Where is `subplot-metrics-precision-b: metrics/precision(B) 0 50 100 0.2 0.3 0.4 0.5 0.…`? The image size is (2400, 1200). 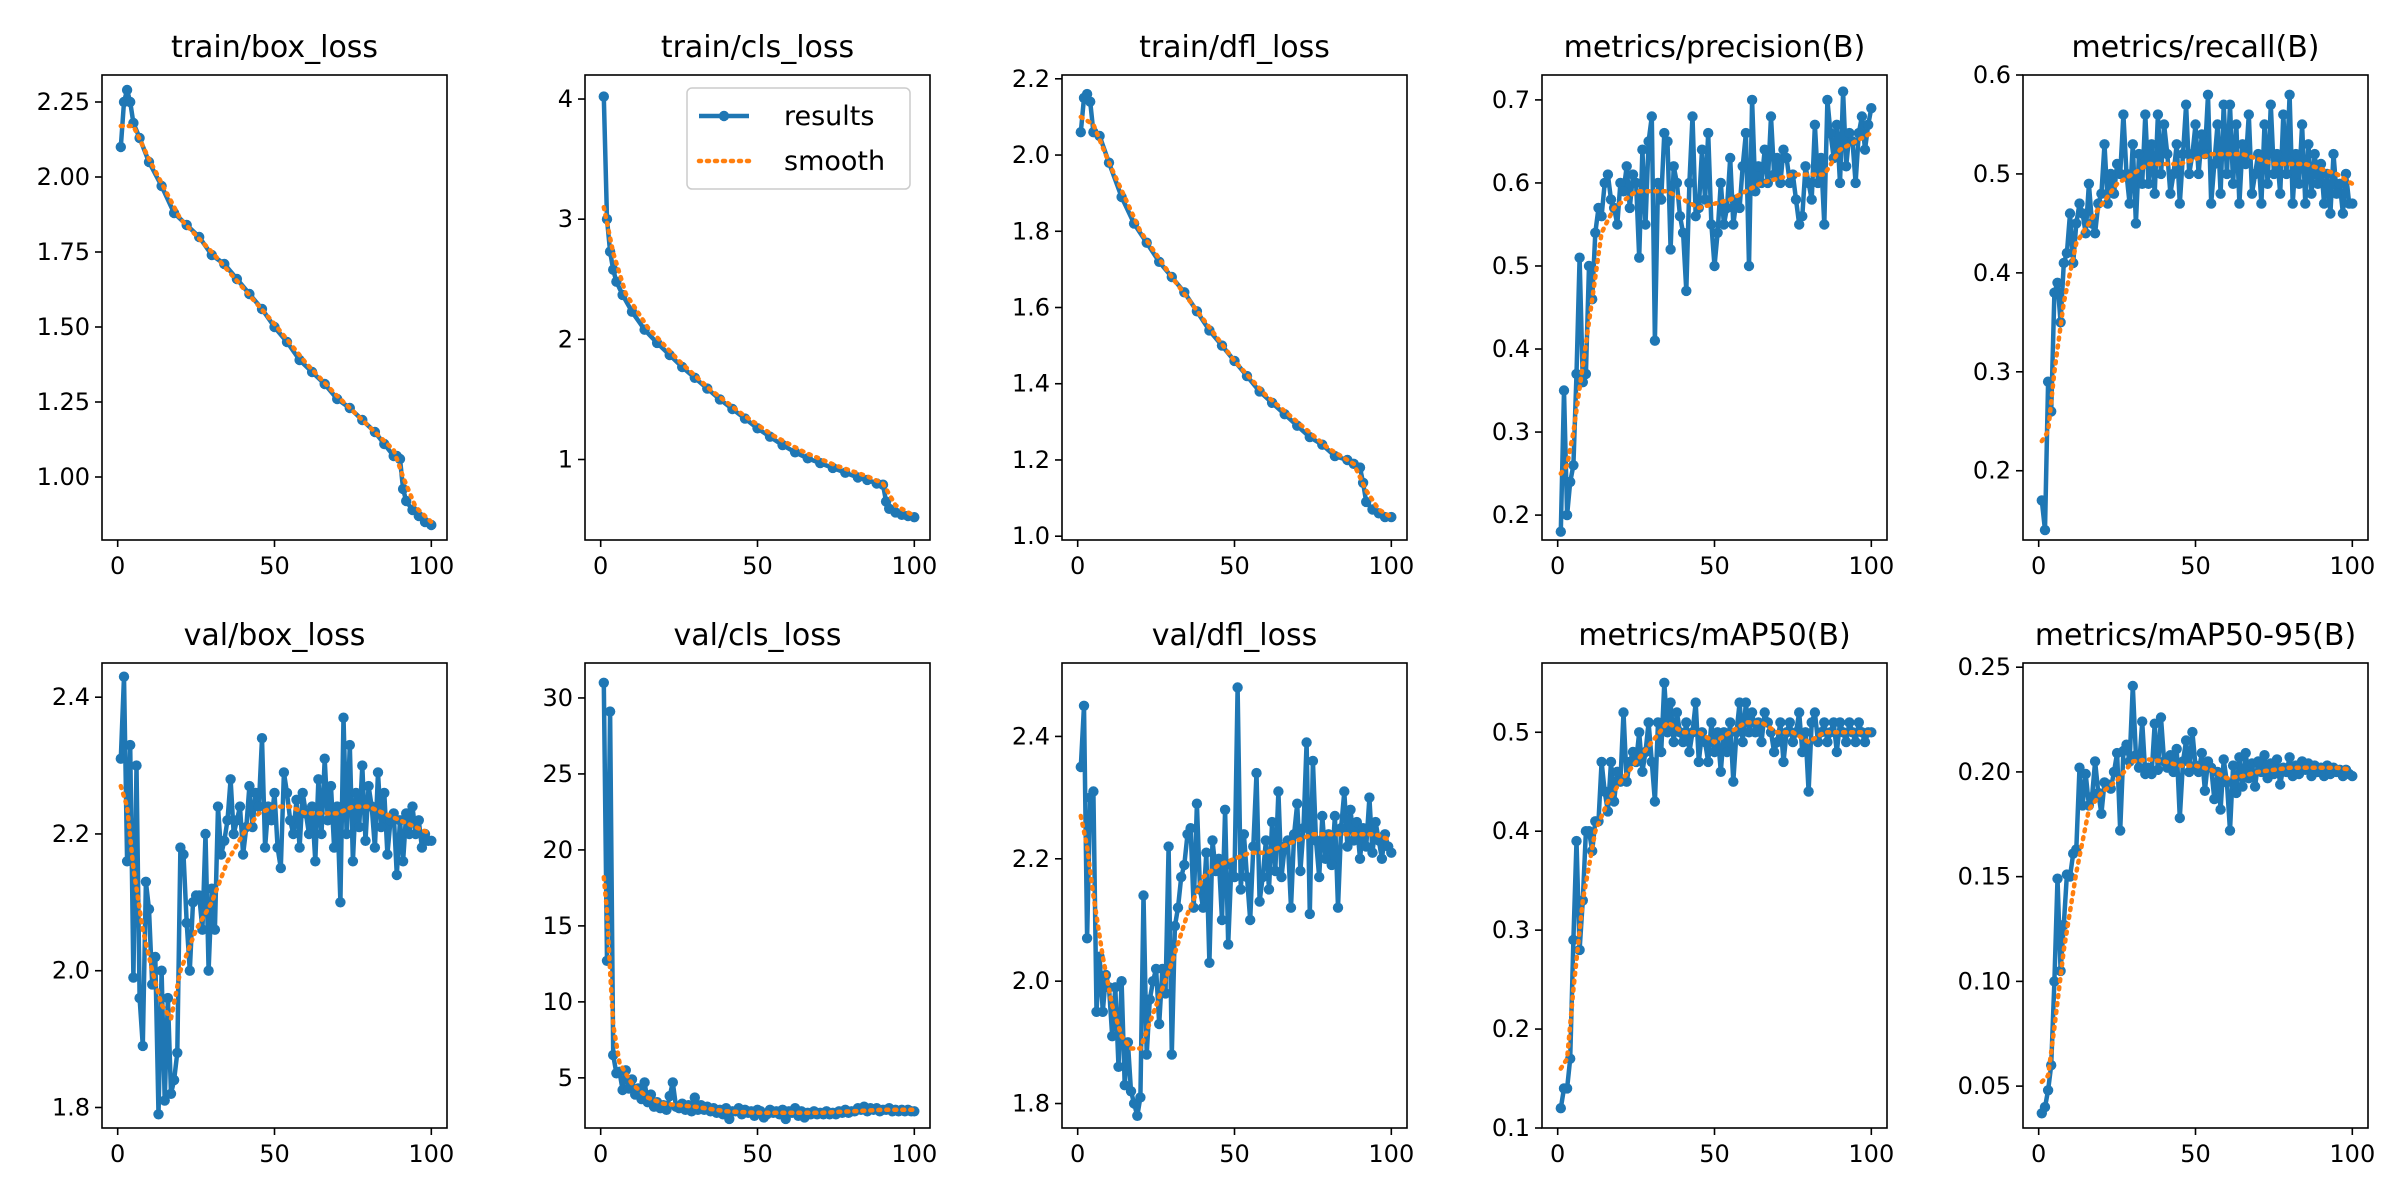 subplot-metrics-precision-b: metrics/precision(B) 0 50 100 0.2 0.3 0.4 0.5 0.… is located at coordinates (1693, 305).